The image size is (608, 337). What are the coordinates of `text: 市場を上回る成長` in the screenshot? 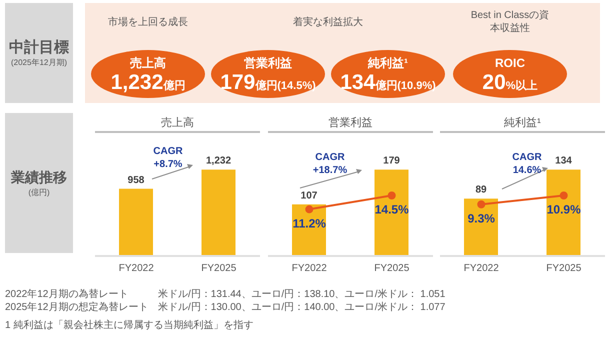 It's located at (148, 22).